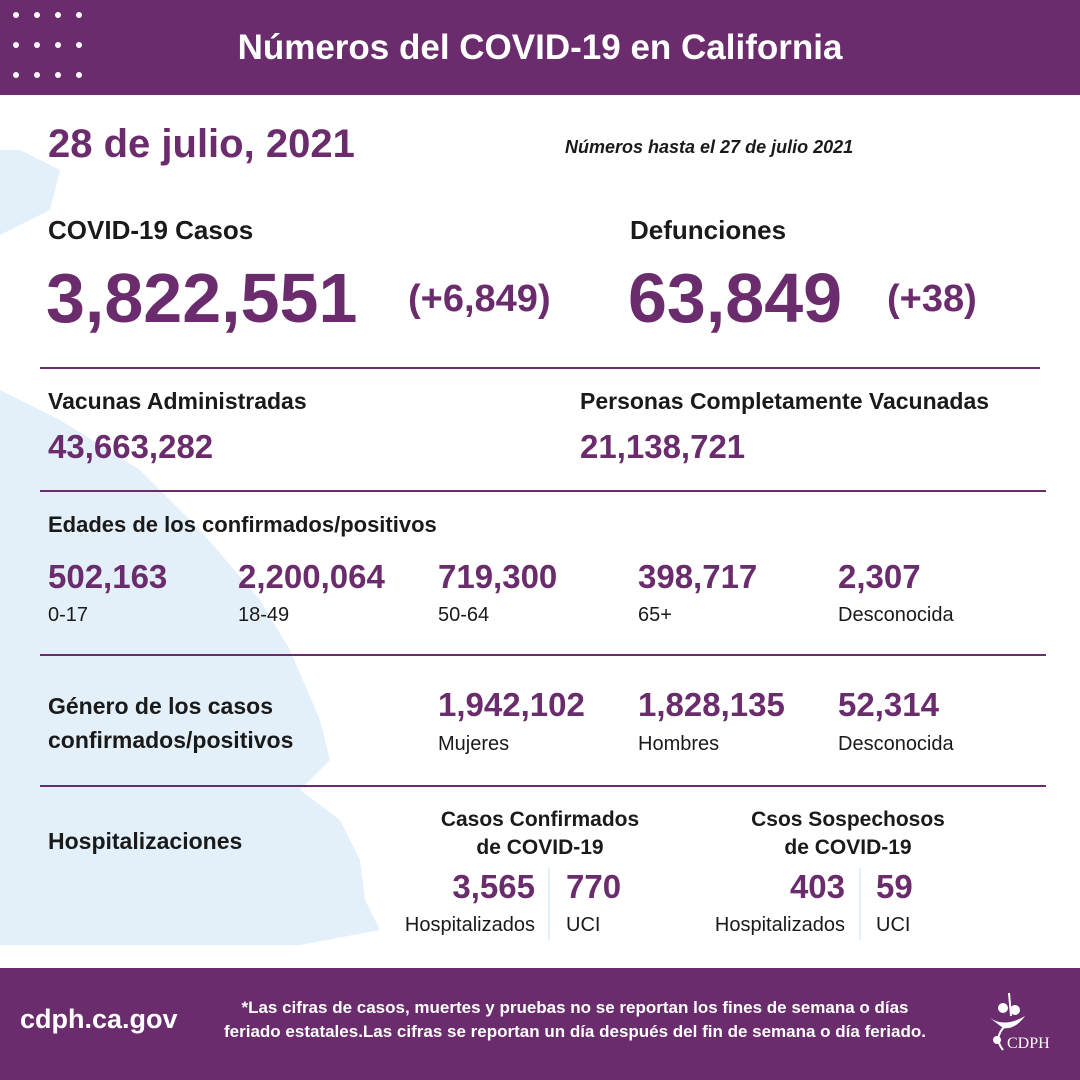 The image size is (1080, 1080). What do you see at coordinates (474, 744) in the screenshot?
I see `gender-label: Mujeres` at bounding box center [474, 744].